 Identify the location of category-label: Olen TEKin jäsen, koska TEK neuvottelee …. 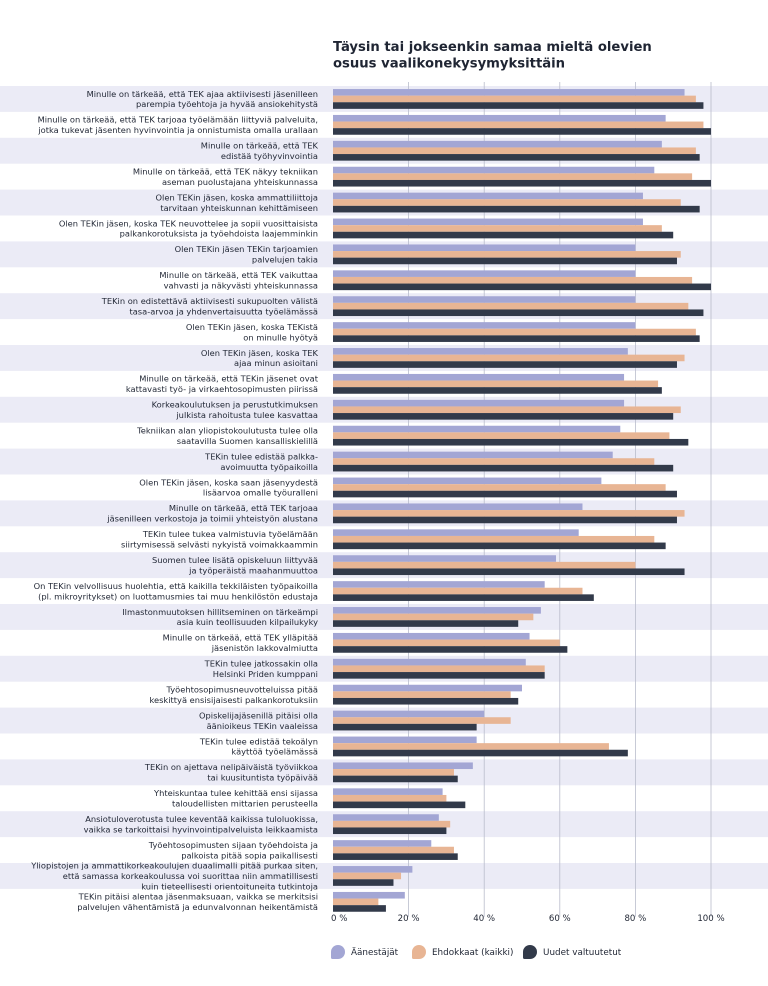
(188, 228).